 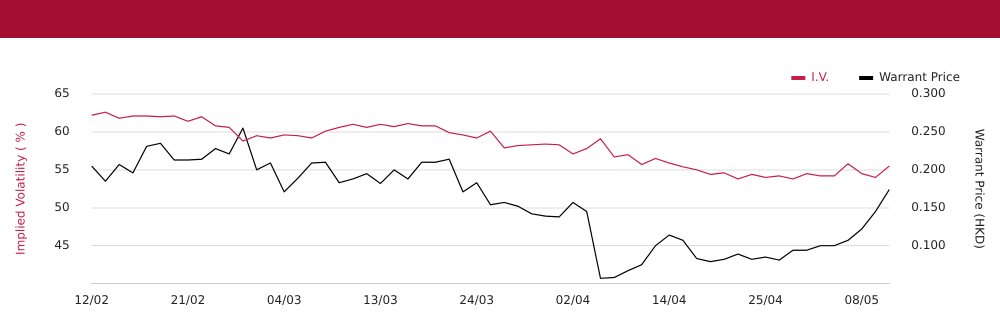 What do you see at coordinates (765, 299) in the screenshot?
I see `x-tick-label: 25/04` at bounding box center [765, 299].